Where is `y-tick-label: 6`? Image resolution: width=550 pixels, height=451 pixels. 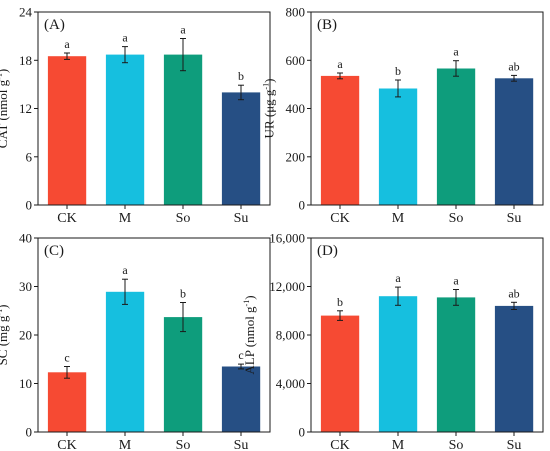 y-tick-label: 6 is located at coordinates (29, 156).